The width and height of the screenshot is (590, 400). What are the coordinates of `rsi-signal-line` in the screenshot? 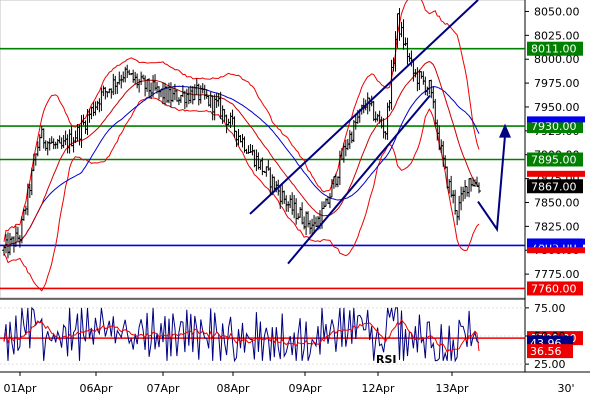 It's located at (241, 336).